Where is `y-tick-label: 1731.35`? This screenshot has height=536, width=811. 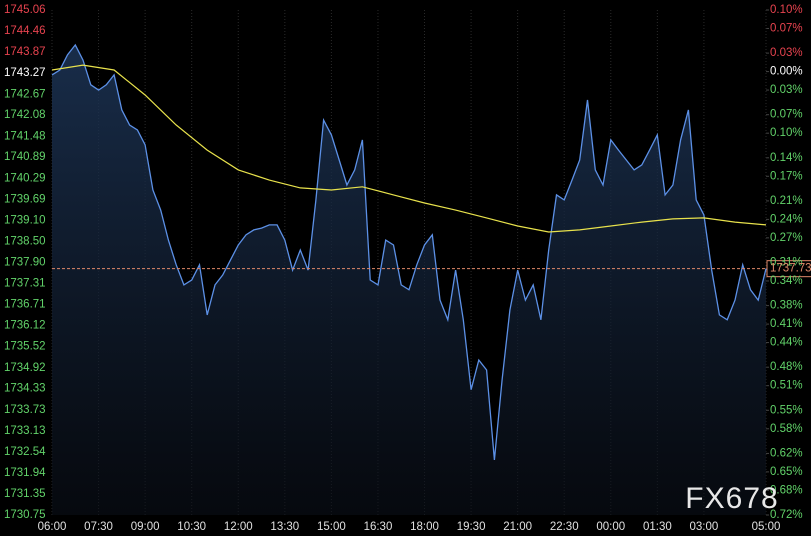
y-tick-label: 1731.35 is located at coordinates (25, 494).